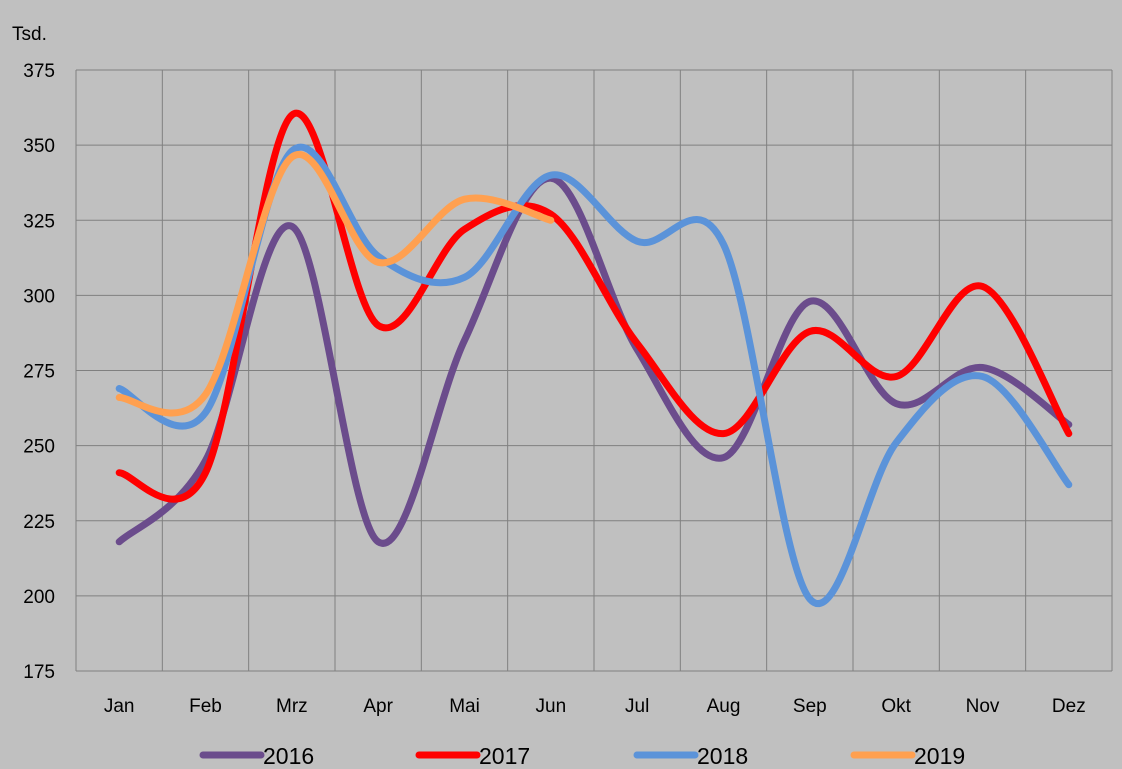 The width and height of the screenshot is (1122, 769). Describe the element at coordinates (896, 706) in the screenshot. I see `x-tick-label: Okt` at that location.